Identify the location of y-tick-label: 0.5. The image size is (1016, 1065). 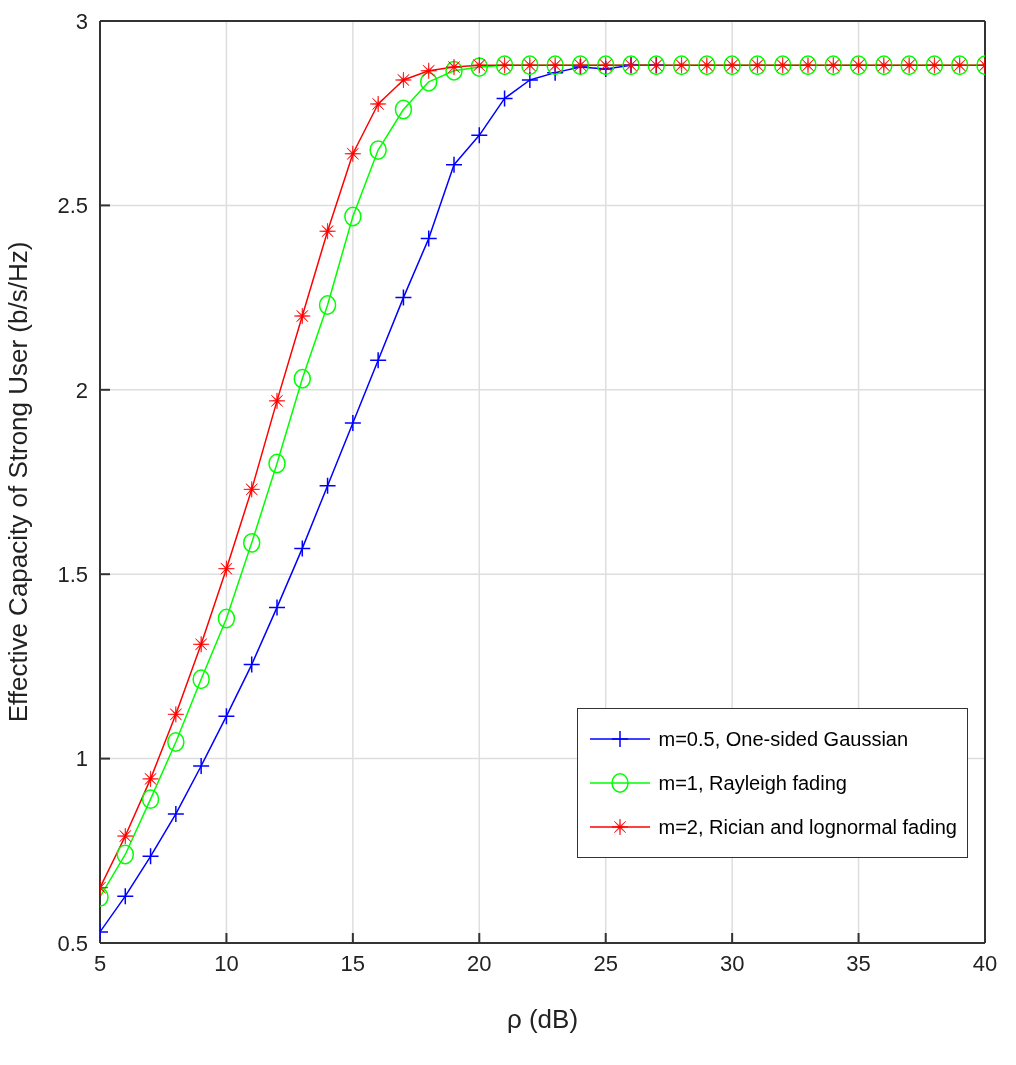
(72, 943).